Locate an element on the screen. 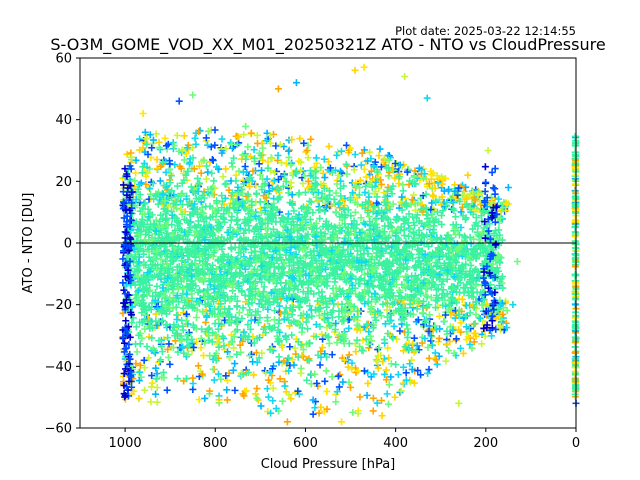 This screenshot has width=640, height=480. x-tick-label: 200 is located at coordinates (485, 443).